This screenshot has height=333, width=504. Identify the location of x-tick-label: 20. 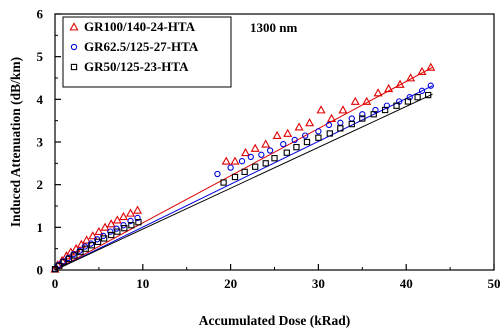
(230, 283).